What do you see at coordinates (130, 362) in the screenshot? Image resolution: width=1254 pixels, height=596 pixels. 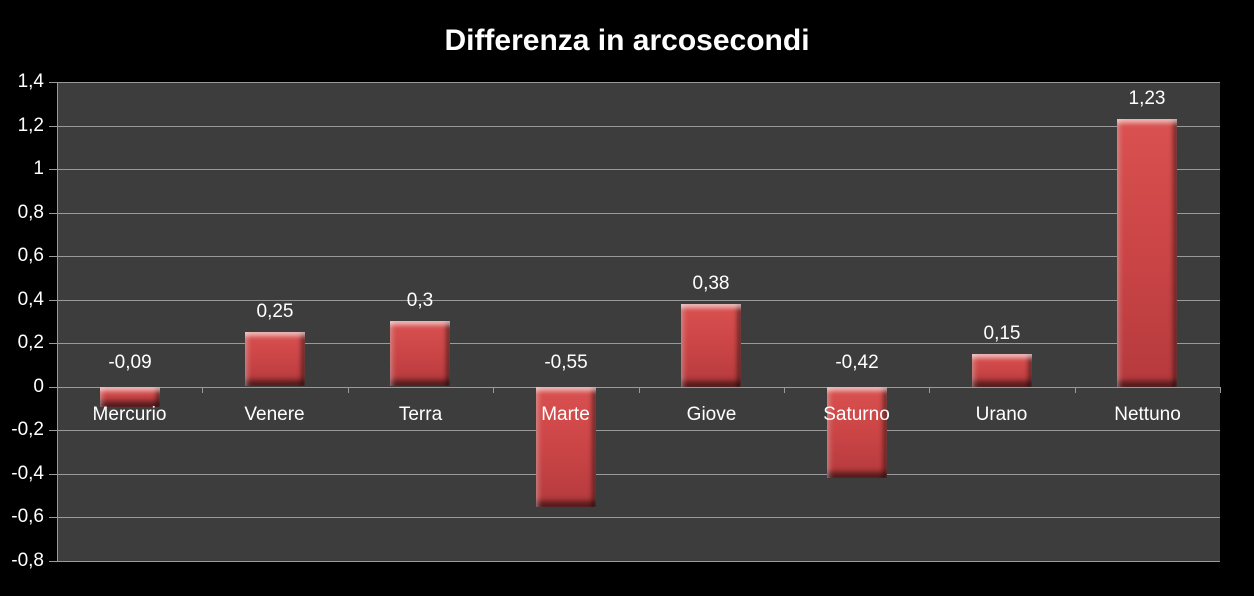 I see `bar-value-label: -0,09` at bounding box center [130, 362].